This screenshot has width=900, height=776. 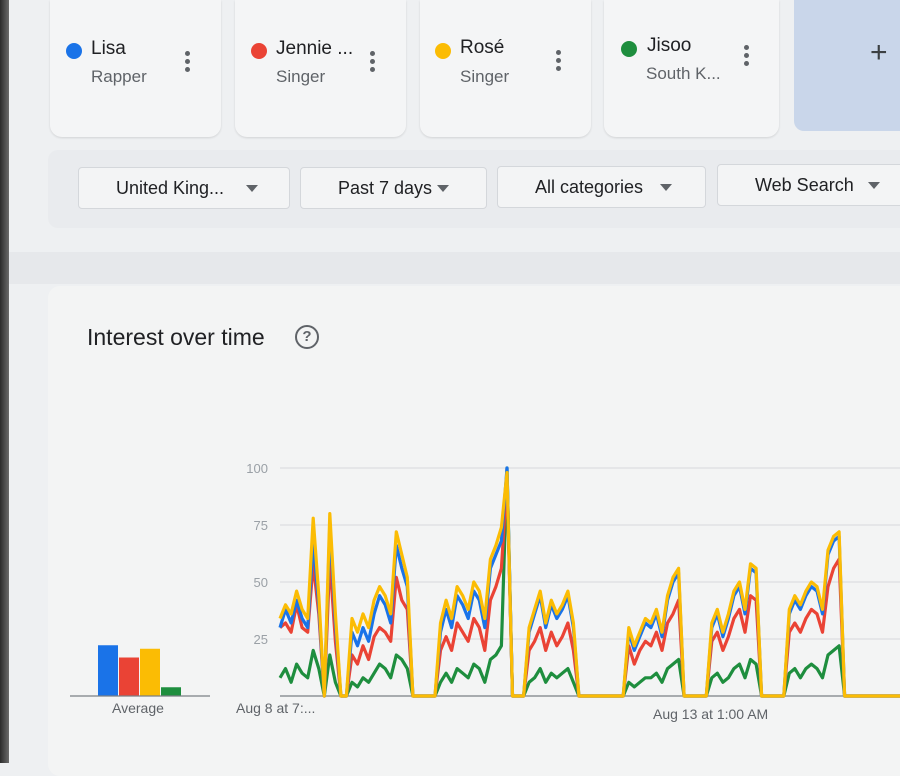 What do you see at coordinates (482, 47) in the screenshot?
I see `term-name-rose: Rosé` at bounding box center [482, 47].